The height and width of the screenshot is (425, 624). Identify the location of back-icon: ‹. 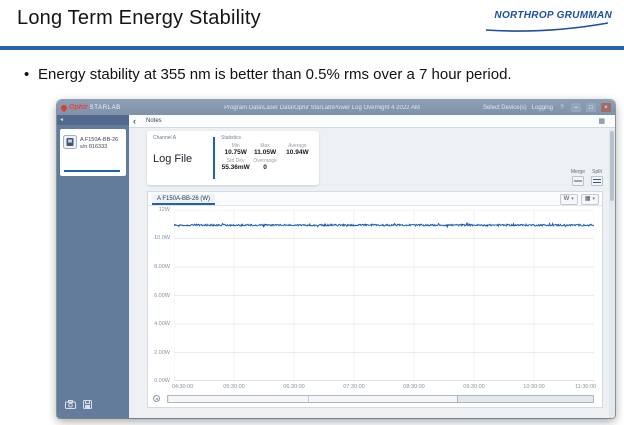
(134, 121).